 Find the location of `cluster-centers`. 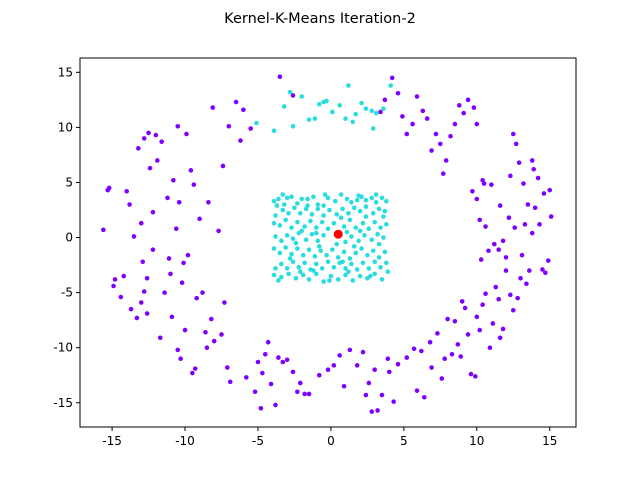

cluster-centers is located at coordinates (338, 234).